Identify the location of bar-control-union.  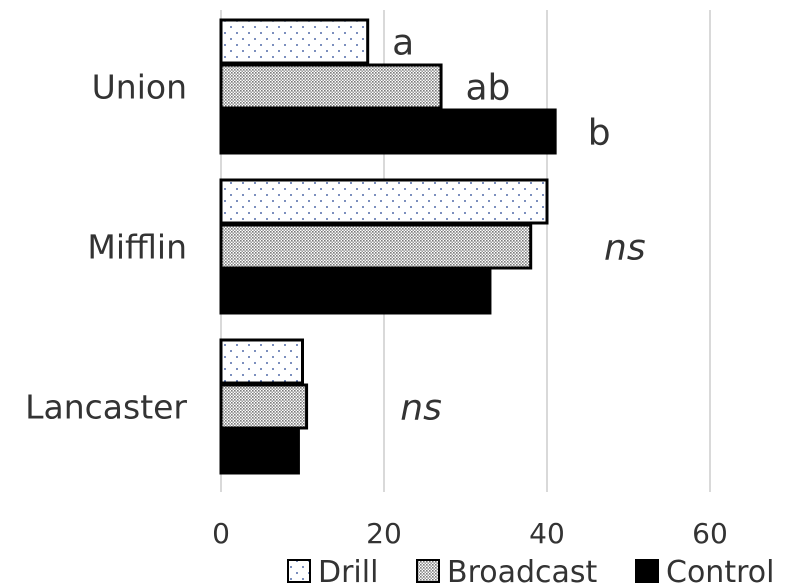
(388, 131).